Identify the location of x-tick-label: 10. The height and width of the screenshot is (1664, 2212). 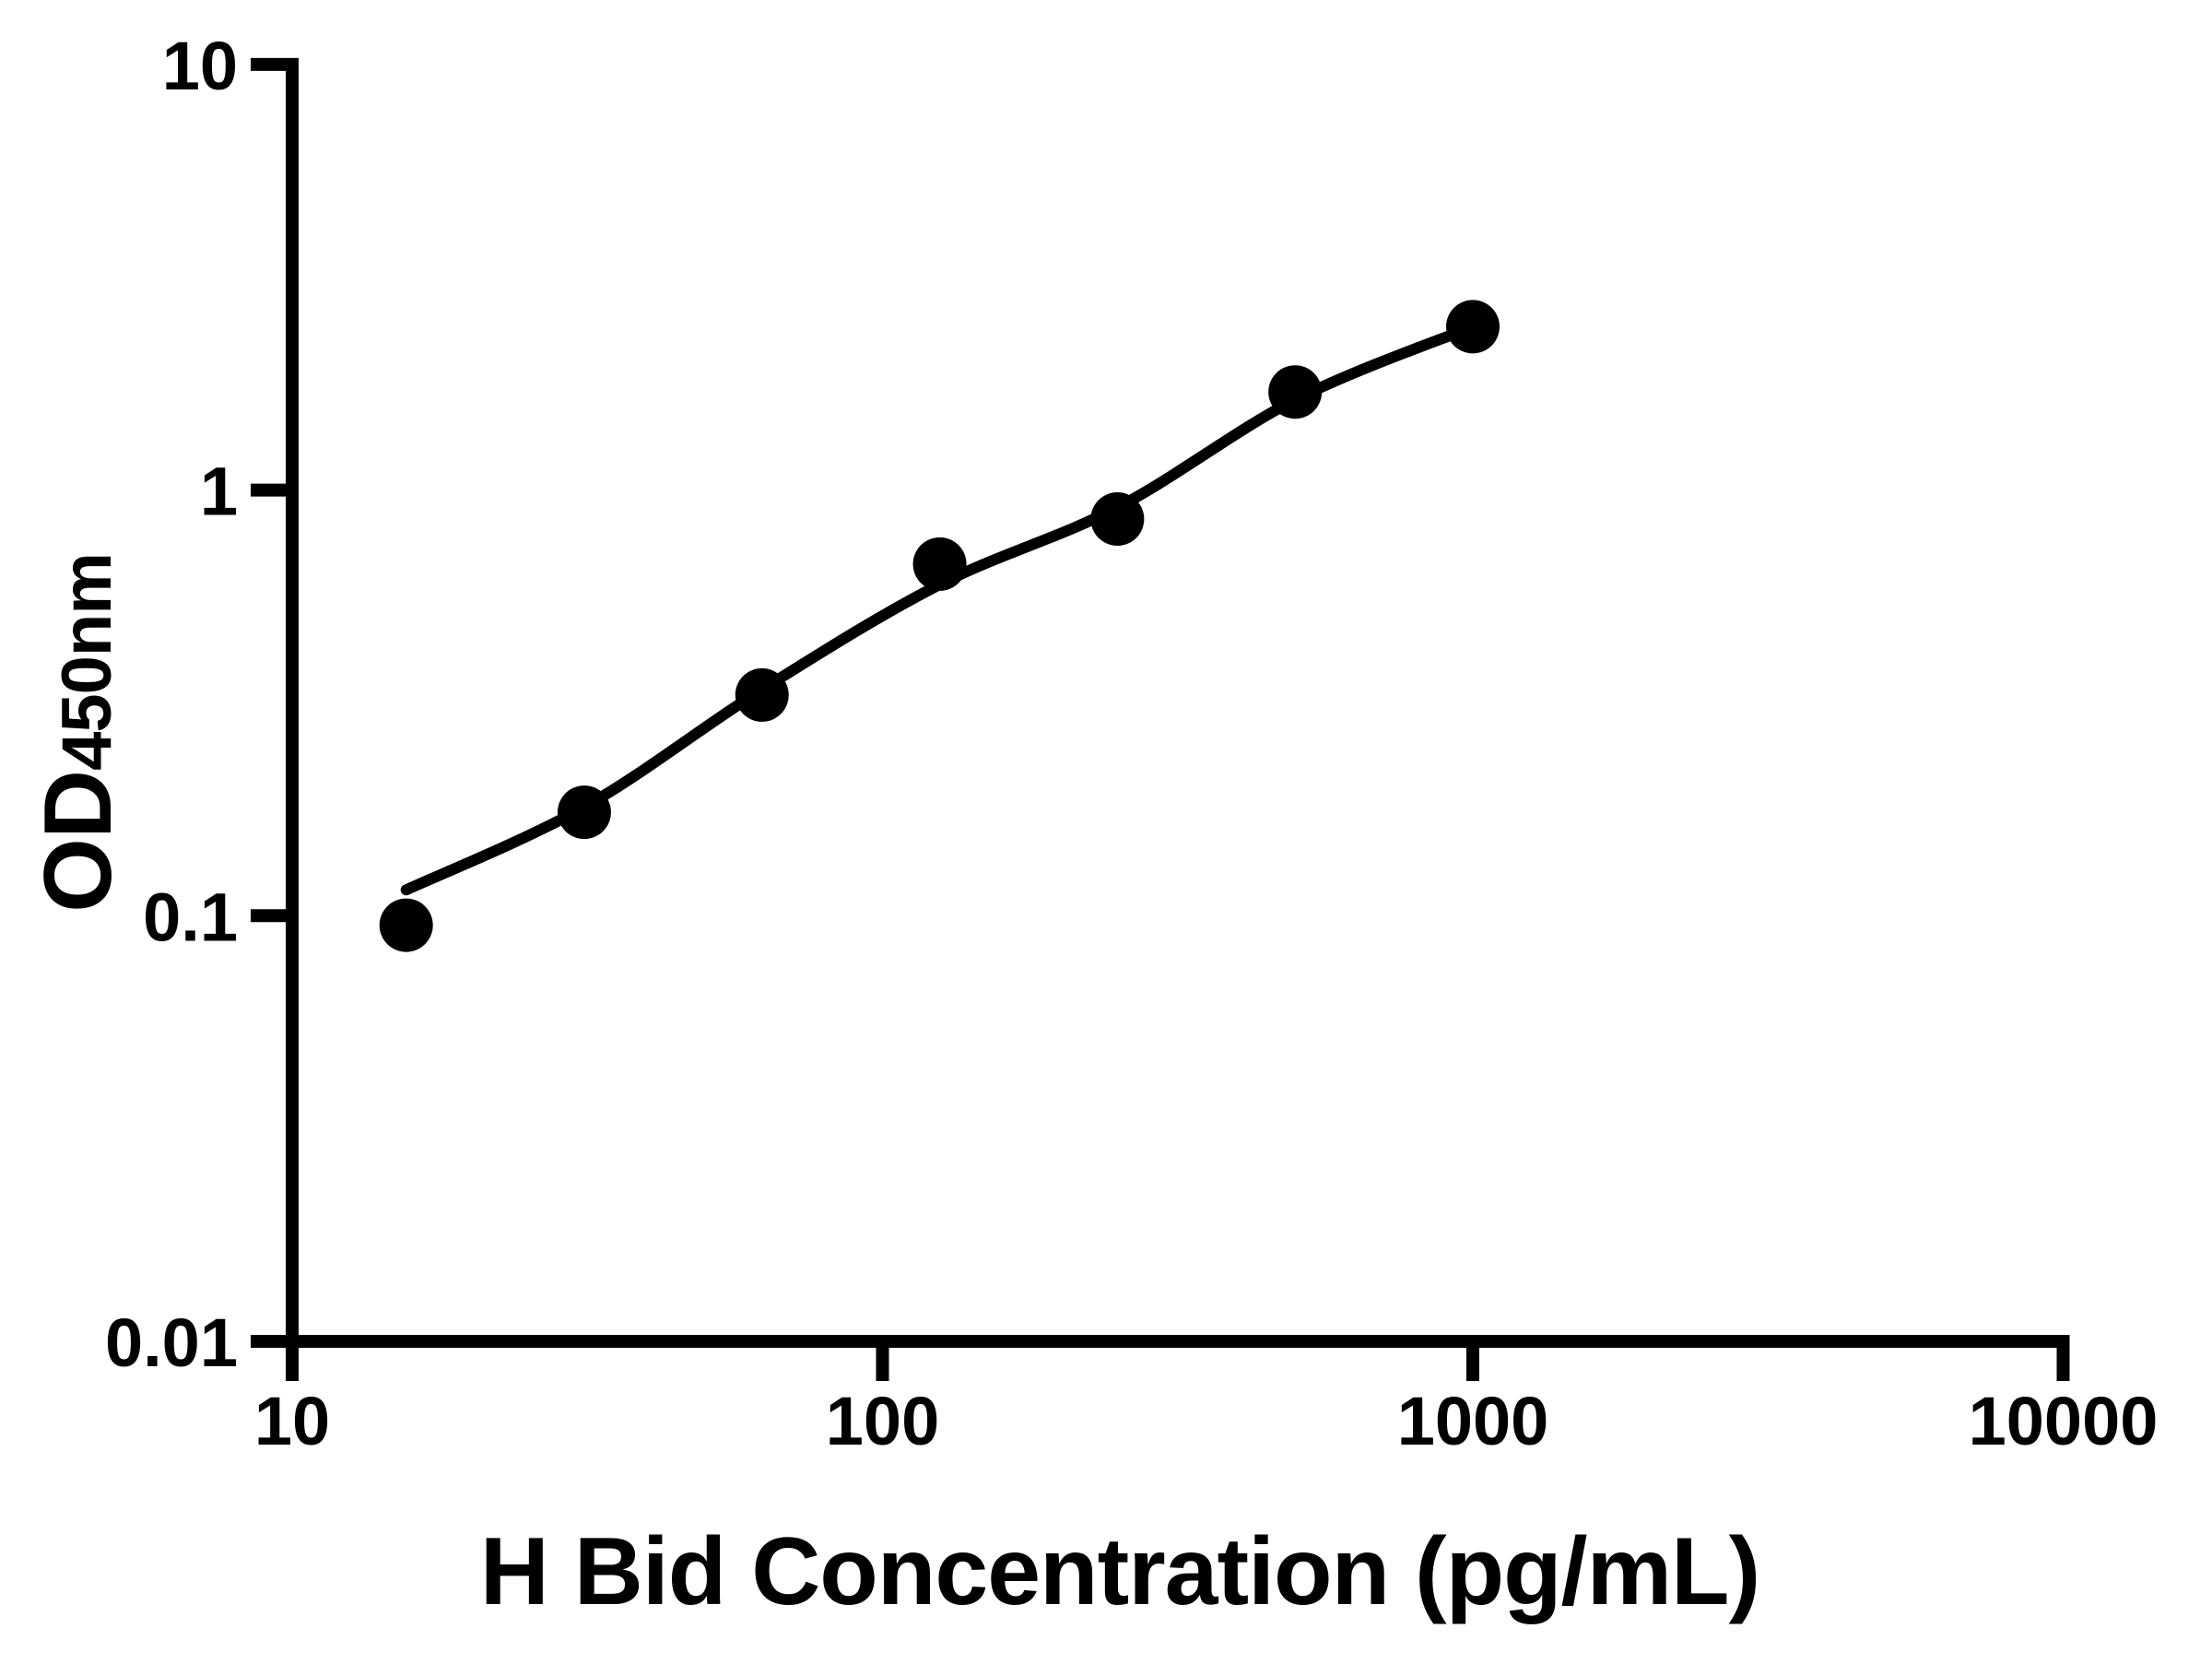
(292, 1421).